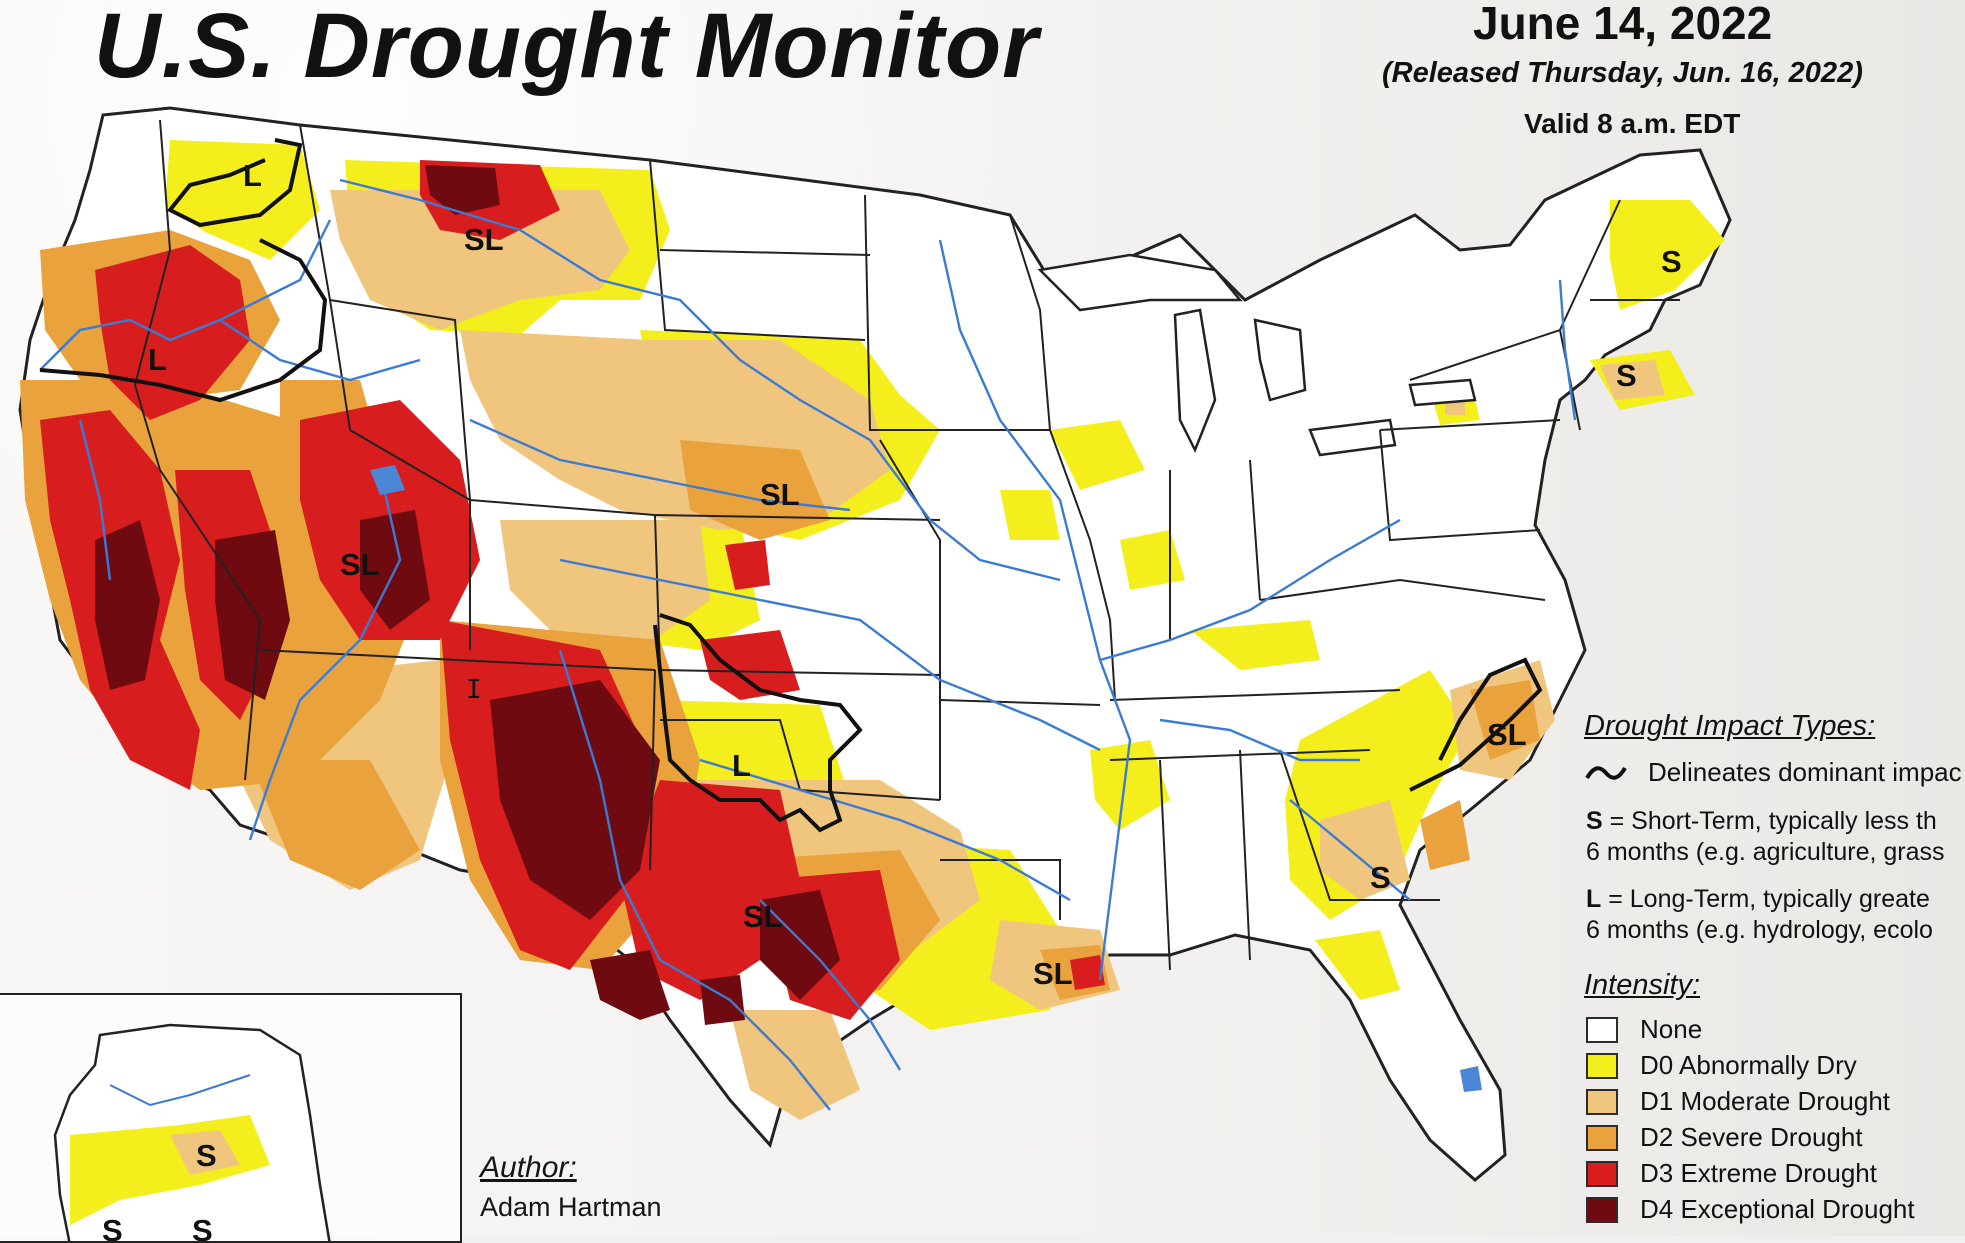 The width and height of the screenshot is (1965, 1243). I want to click on label-ak-s2: S, so click(112, 1228).